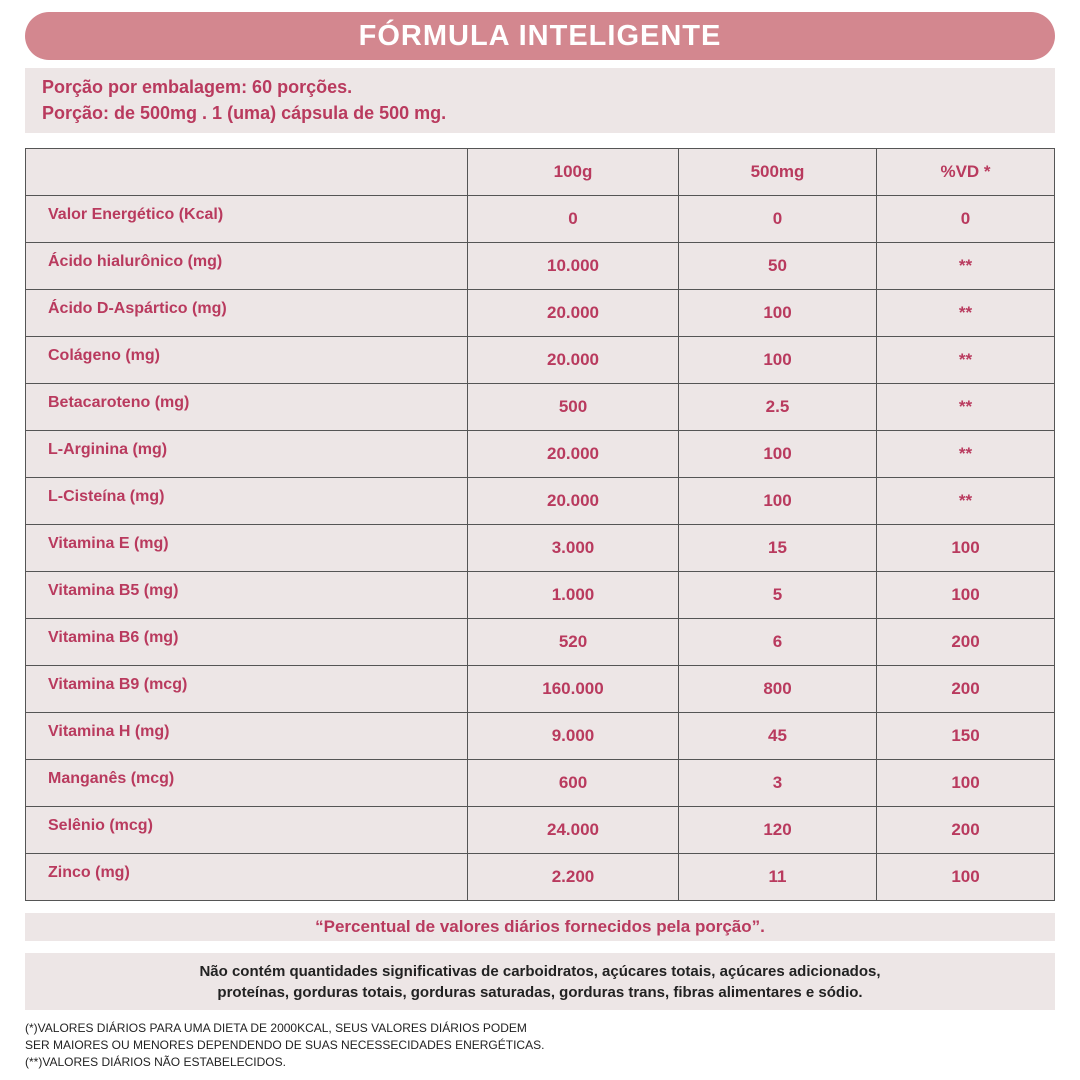 This screenshot has height=1080, width=1080. I want to click on cell: 160.000, so click(573, 689).